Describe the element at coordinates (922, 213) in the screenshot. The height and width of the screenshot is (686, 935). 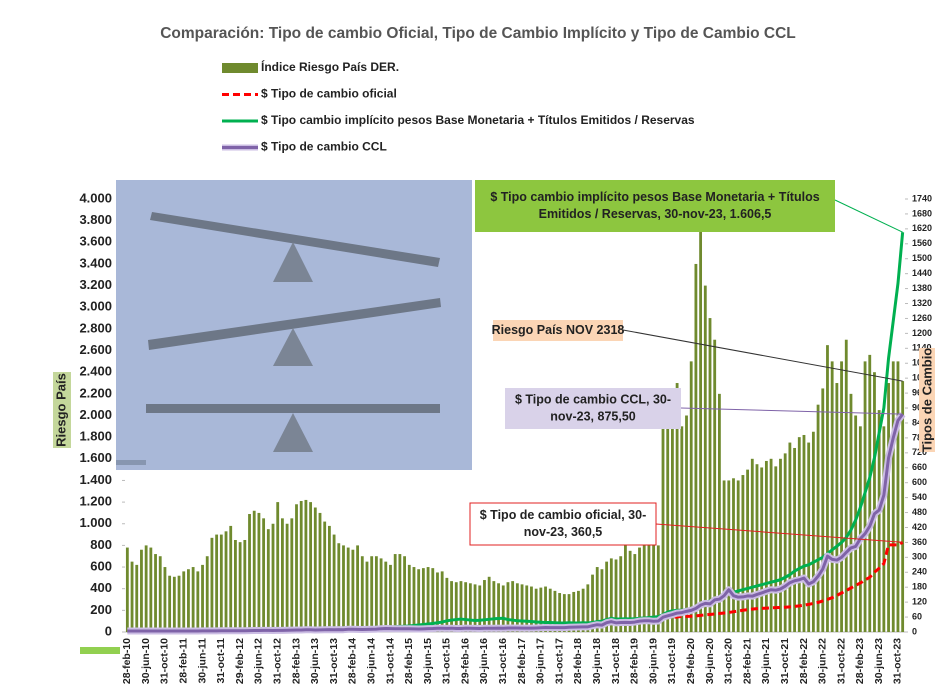
I see `y2-tick-label: 1680` at that location.